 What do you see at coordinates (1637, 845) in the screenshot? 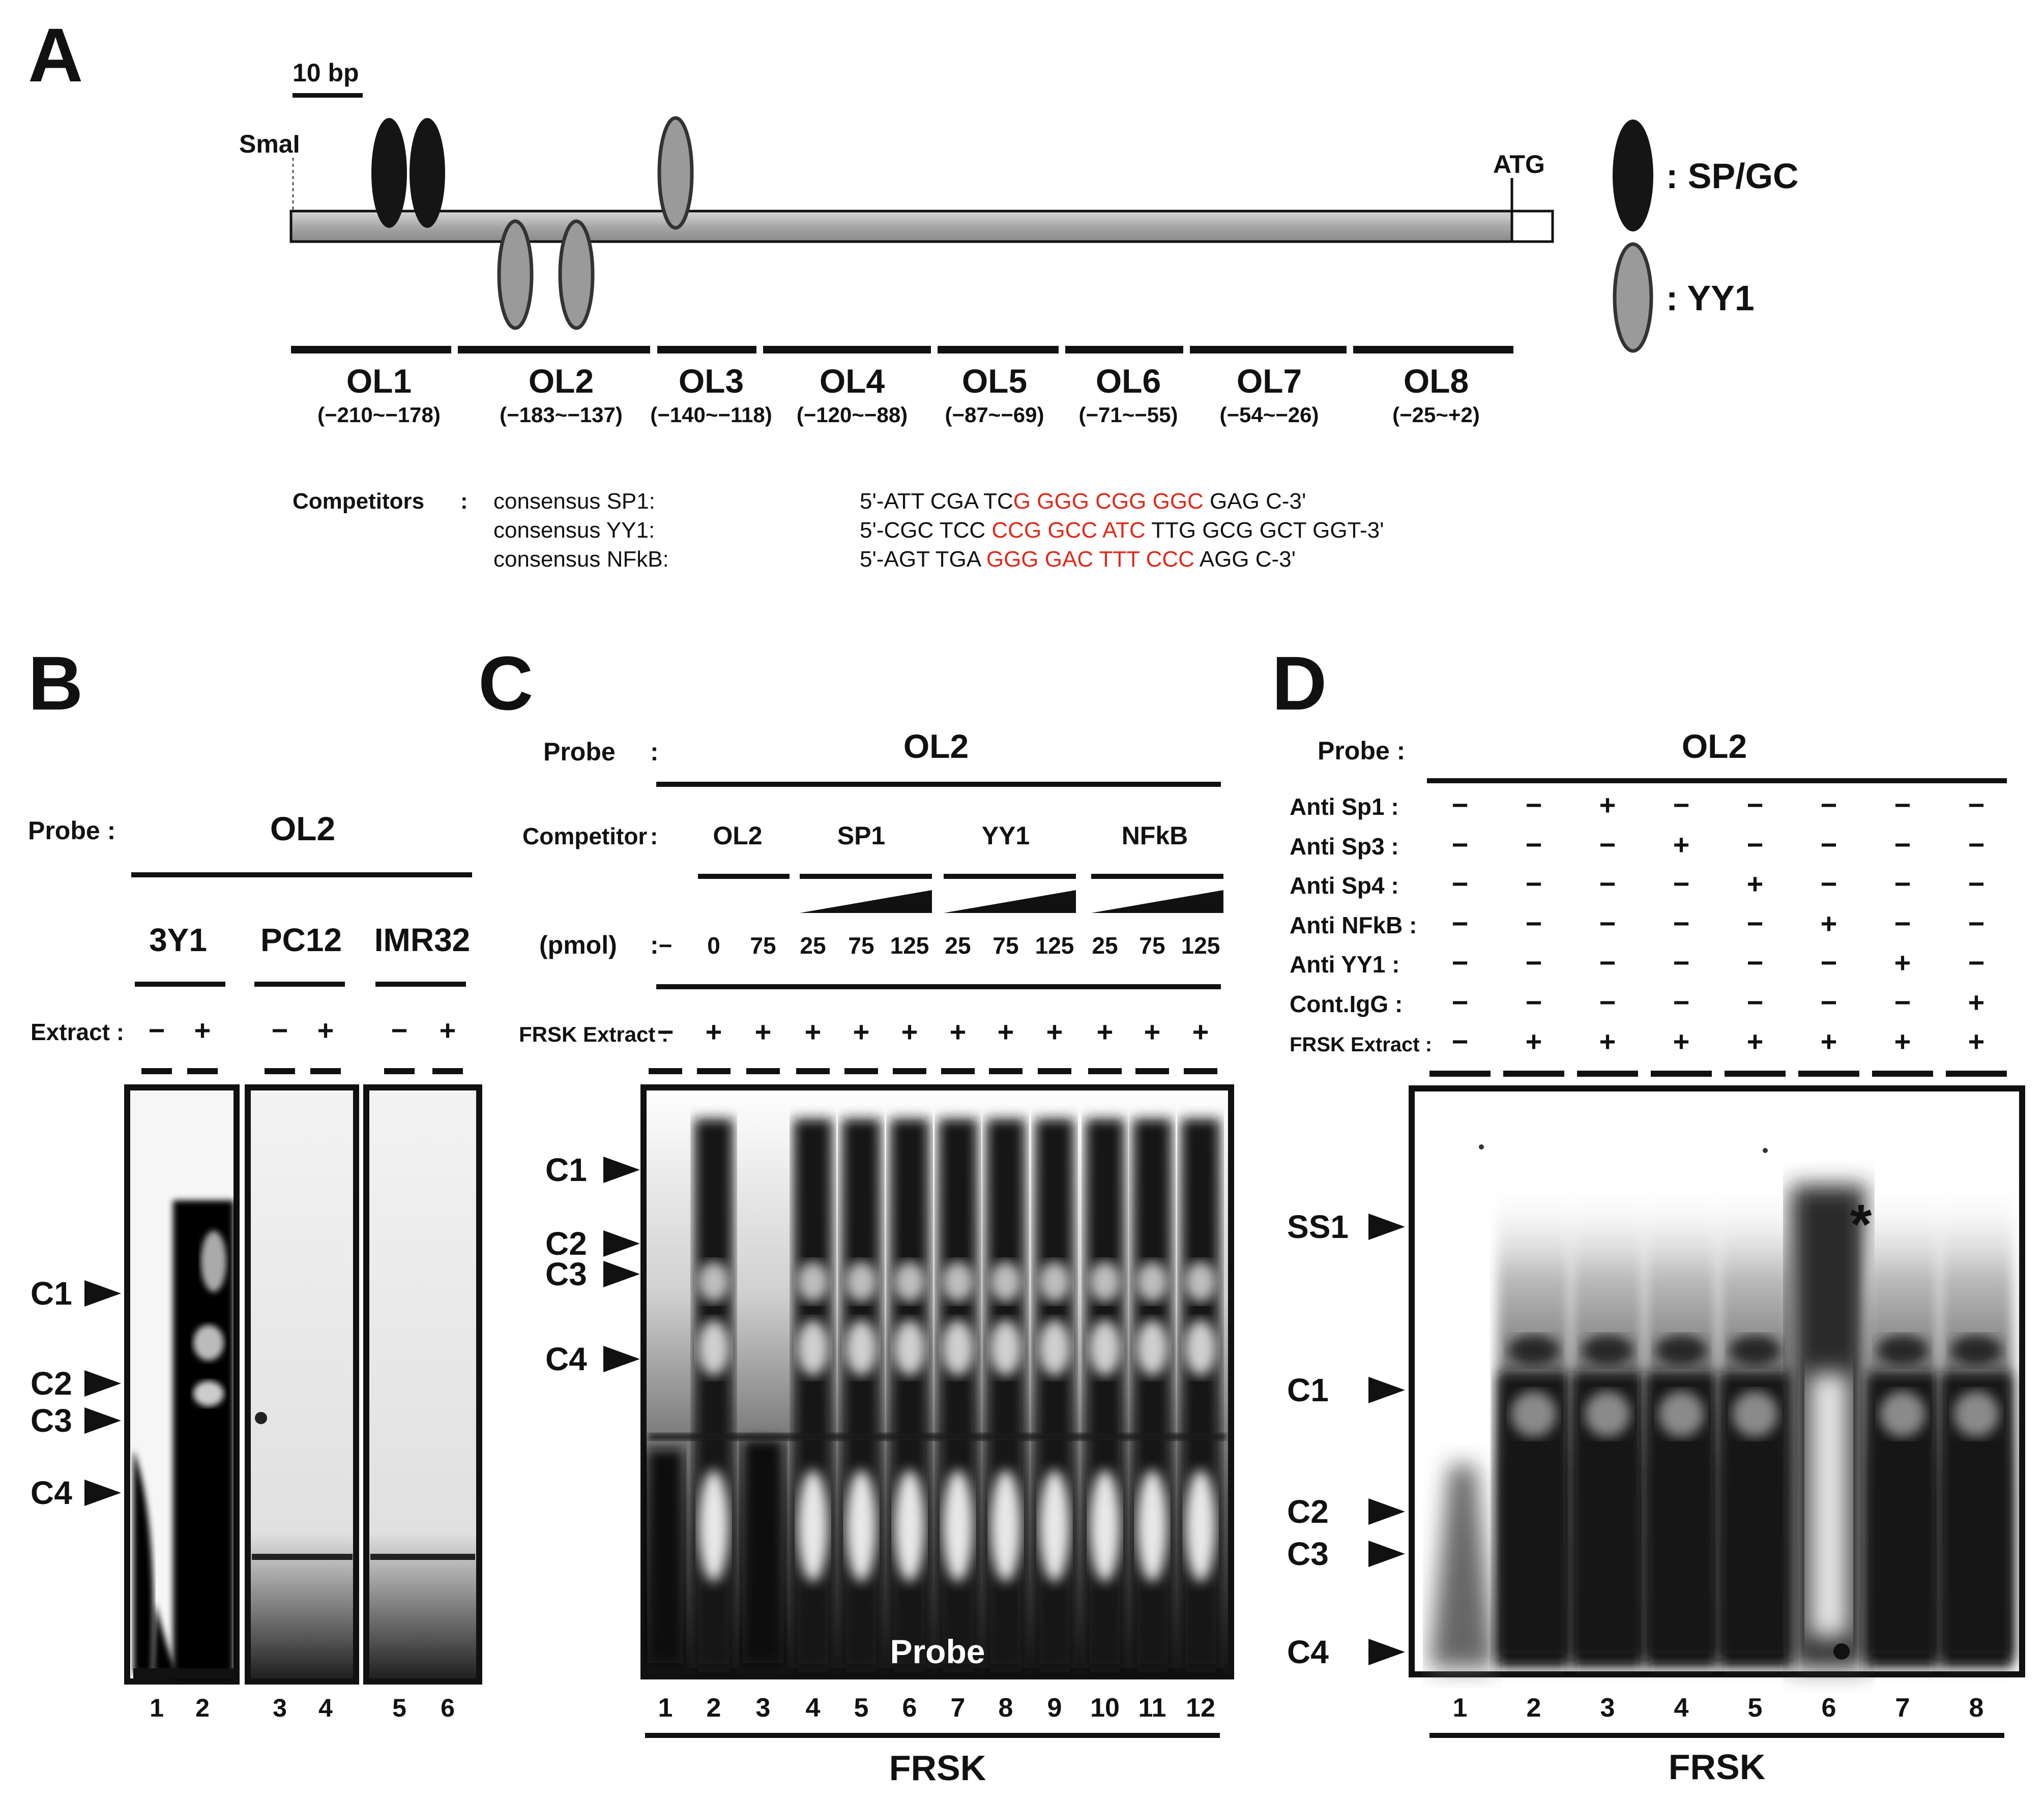
I see `treatment-row: Anti Sp3 : − − − + − − − −` at bounding box center [1637, 845].